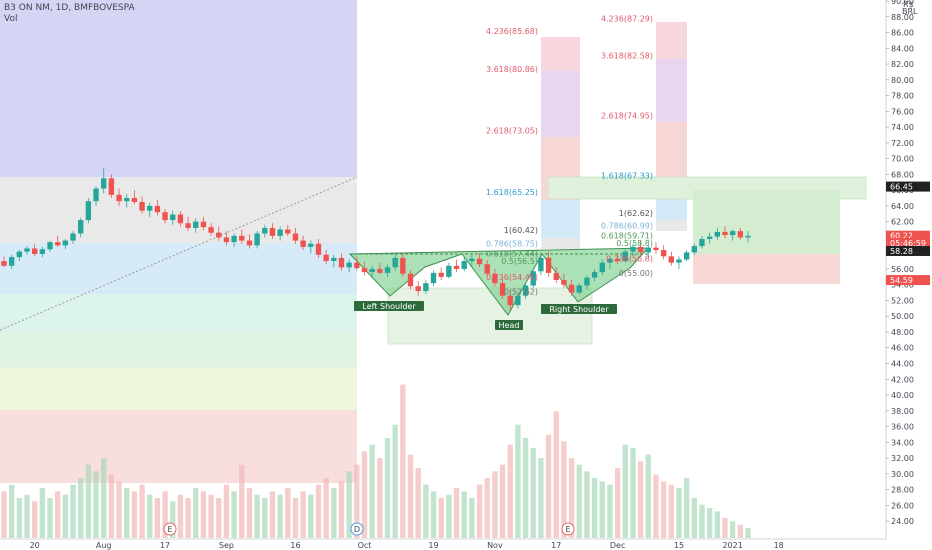 The height and width of the screenshot is (550, 932). Describe the element at coordinates (909, 270) in the screenshot. I see `price-axis-bg` at that location.